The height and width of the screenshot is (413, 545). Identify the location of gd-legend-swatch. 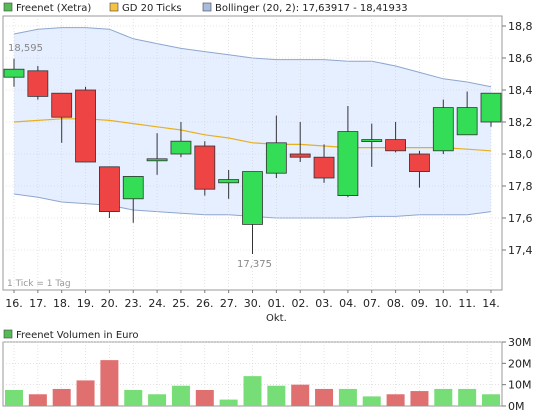
(114, 7).